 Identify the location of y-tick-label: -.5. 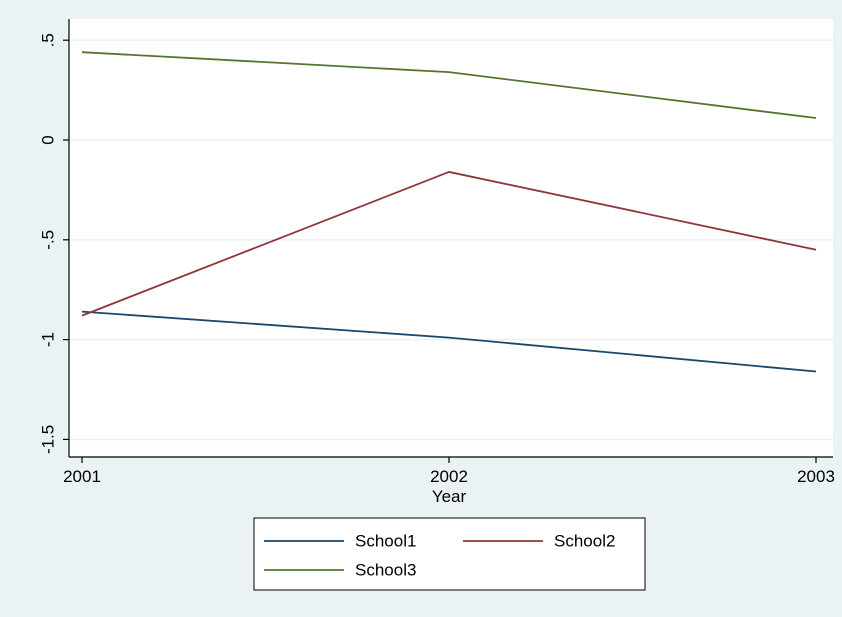
(48, 240).